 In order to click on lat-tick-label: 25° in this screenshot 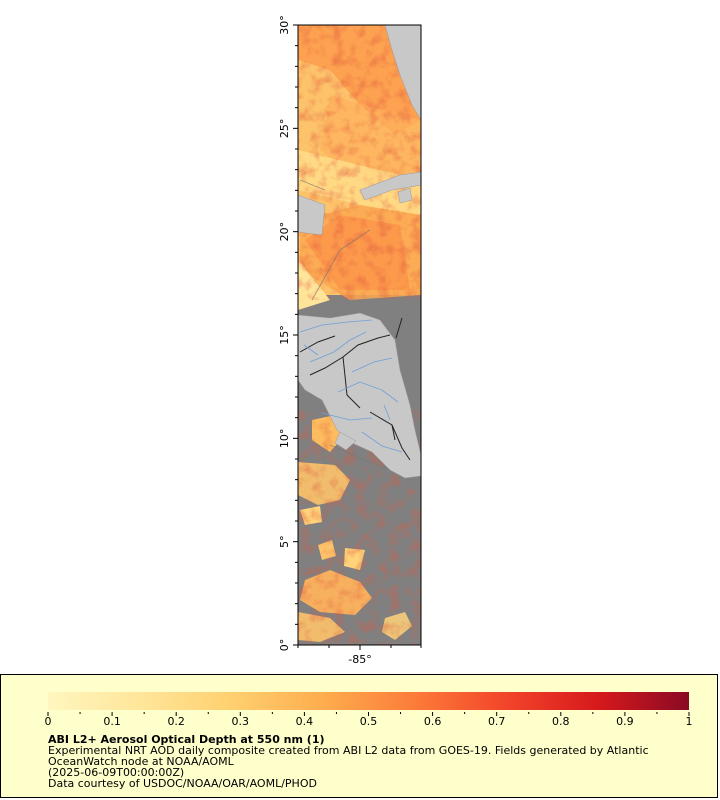, I will do `click(284, 129)`.